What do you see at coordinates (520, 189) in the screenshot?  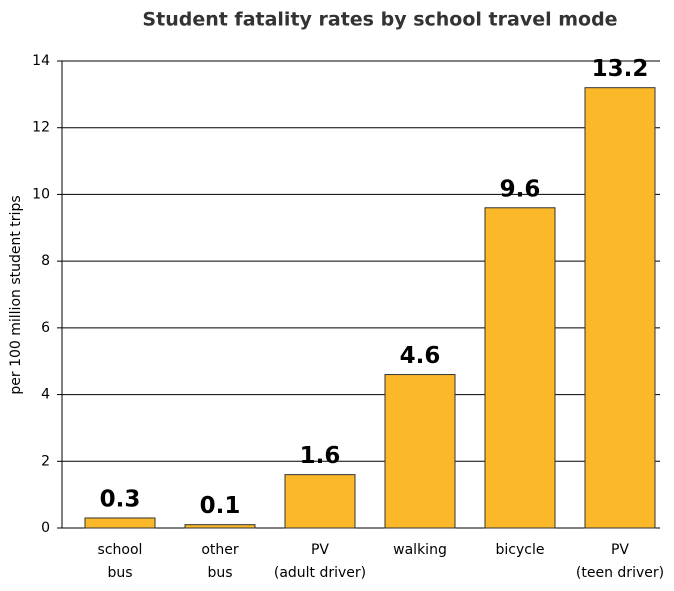 I see `data-label: 9.6` at bounding box center [520, 189].